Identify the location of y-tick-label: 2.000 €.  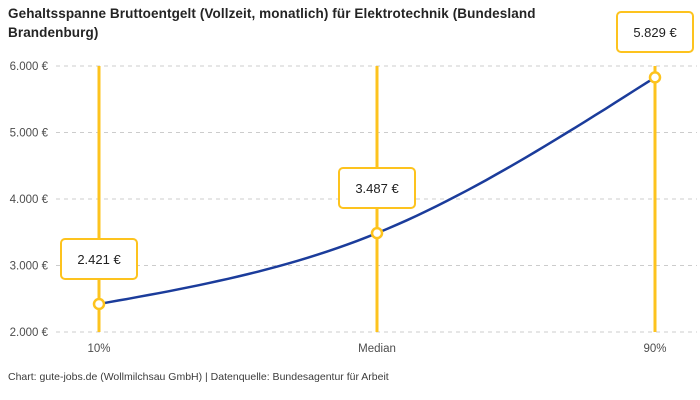
(29, 333).